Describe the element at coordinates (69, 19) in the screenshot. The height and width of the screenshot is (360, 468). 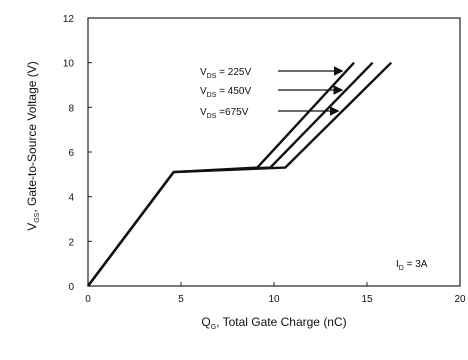
I see `y-tick-label: 12` at that location.